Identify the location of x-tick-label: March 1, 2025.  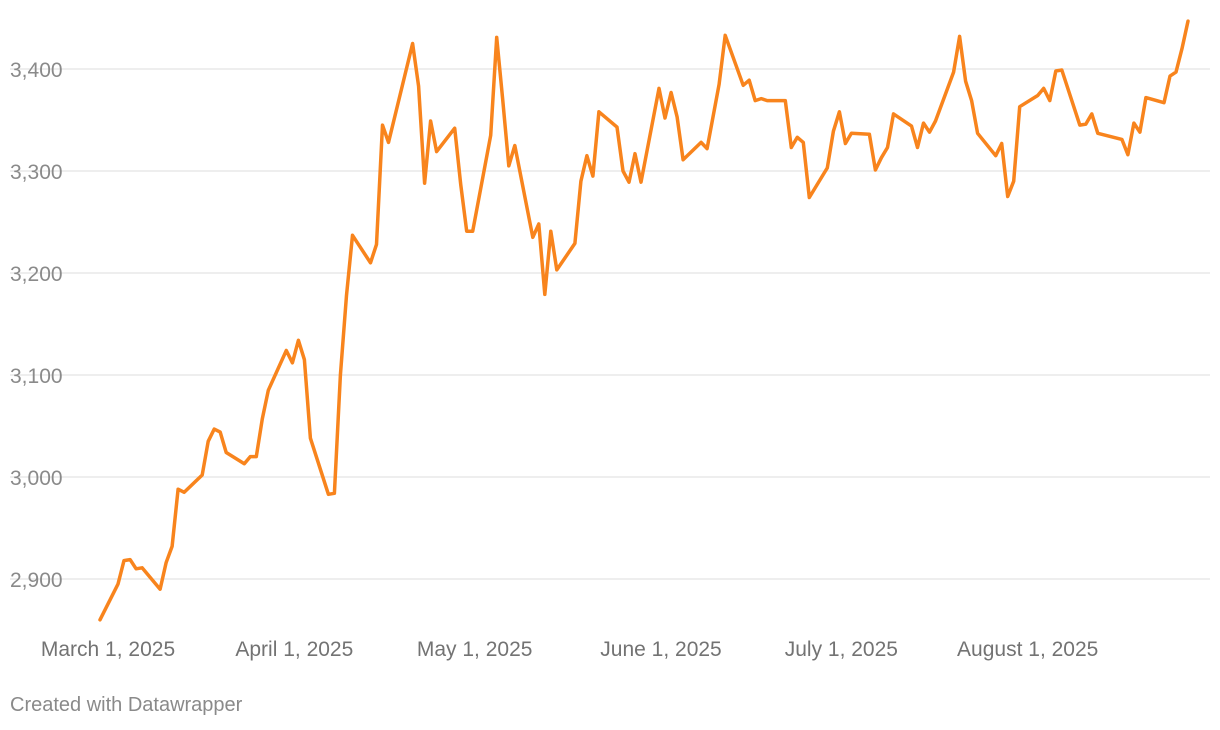
(108, 649).